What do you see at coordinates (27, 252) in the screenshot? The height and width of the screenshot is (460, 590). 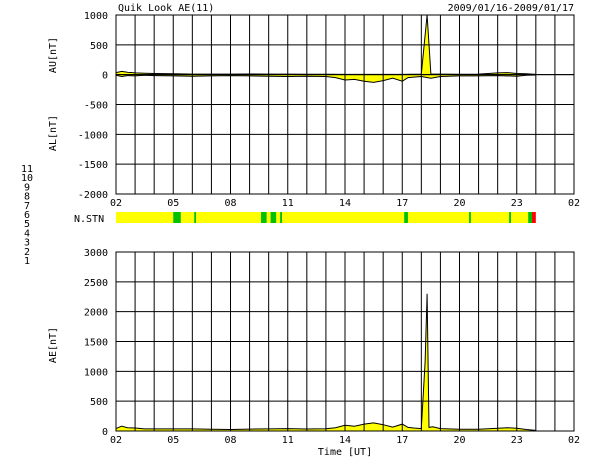 I see `legend-entry: 2` at bounding box center [27, 252].